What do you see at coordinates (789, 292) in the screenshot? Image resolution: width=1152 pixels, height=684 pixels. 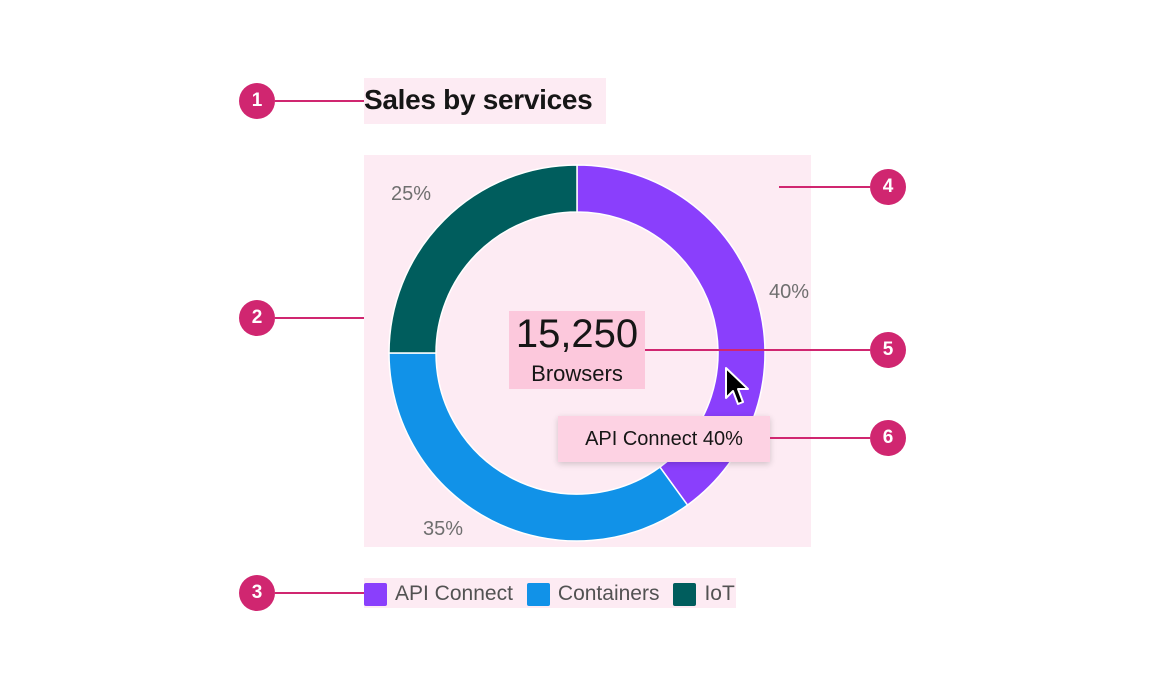 I see `slice-label-api-connect: 40%` at bounding box center [789, 292].